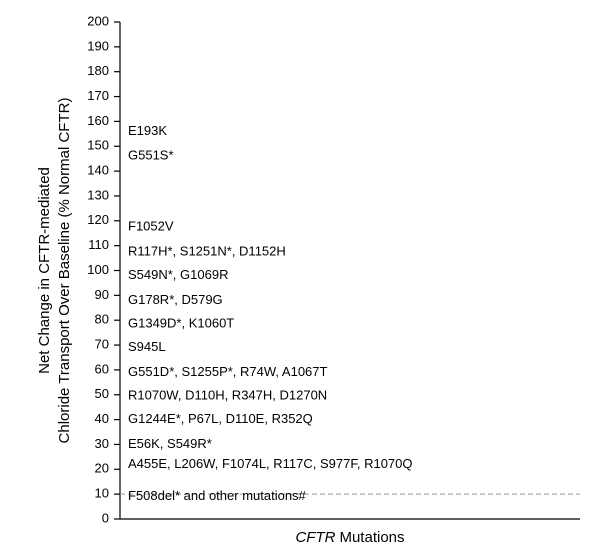 This screenshot has width=602, height=552. Describe the element at coordinates (98, 269) in the screenshot. I see `y-tick-label: 100` at that location.